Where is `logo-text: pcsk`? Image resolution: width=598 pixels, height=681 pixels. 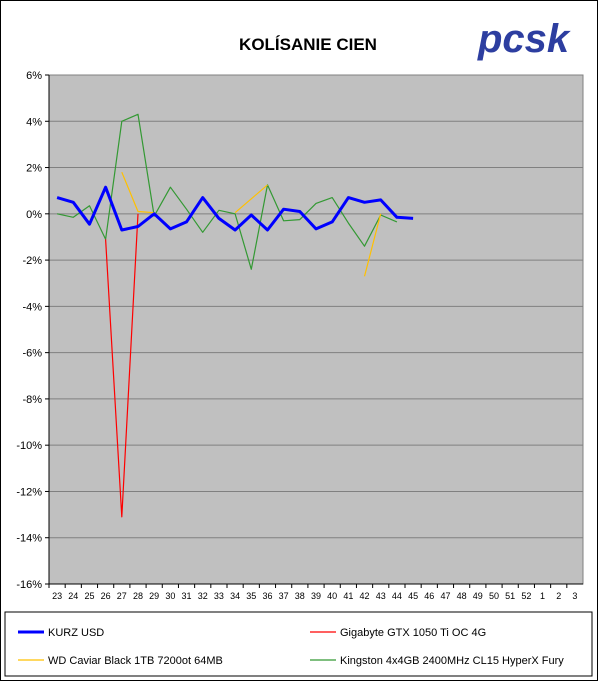 logo-text: pcsk is located at coordinates (524, 39).